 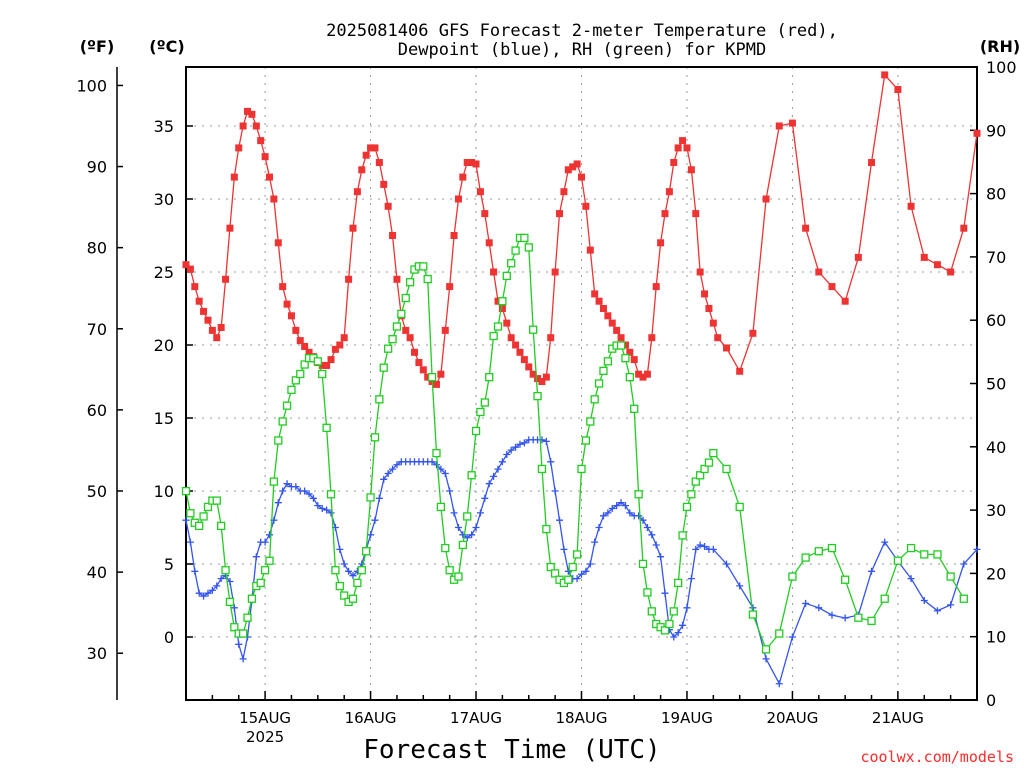 I want to click on credit-link: coolwx.com/models, so click(x=937, y=757).